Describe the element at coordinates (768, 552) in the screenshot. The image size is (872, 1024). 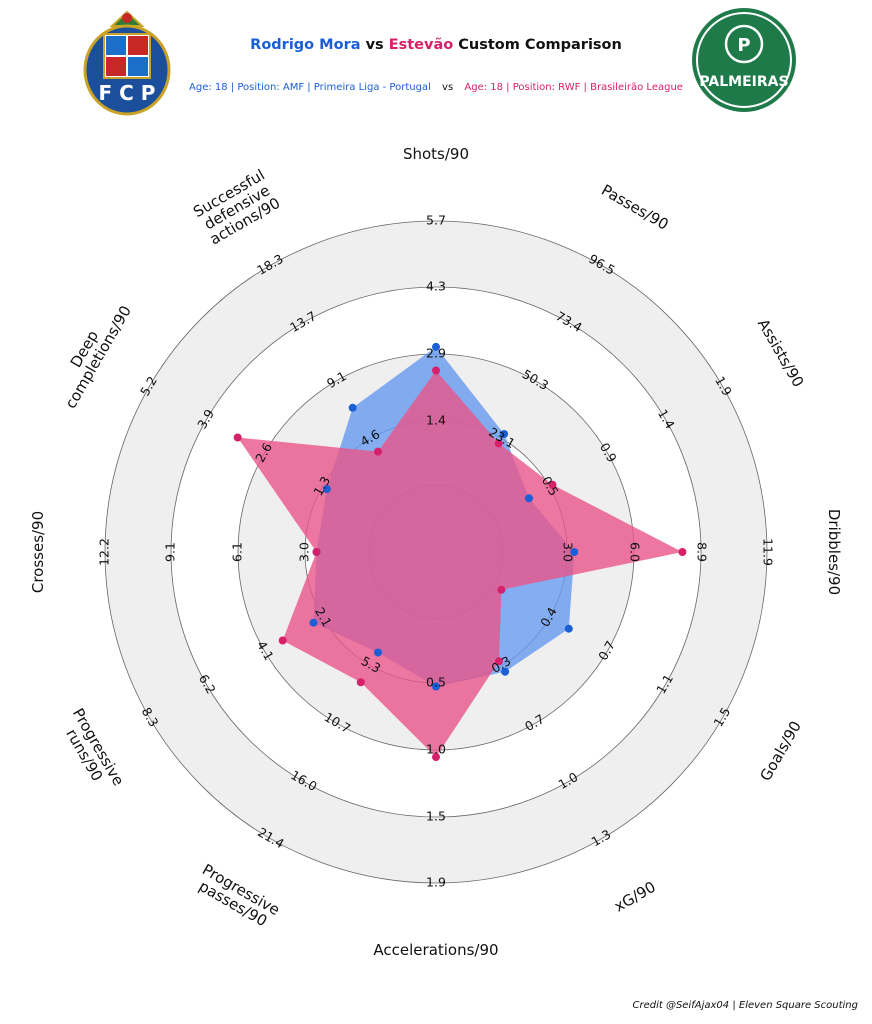
I see `tick-label: 11.9` at that location.